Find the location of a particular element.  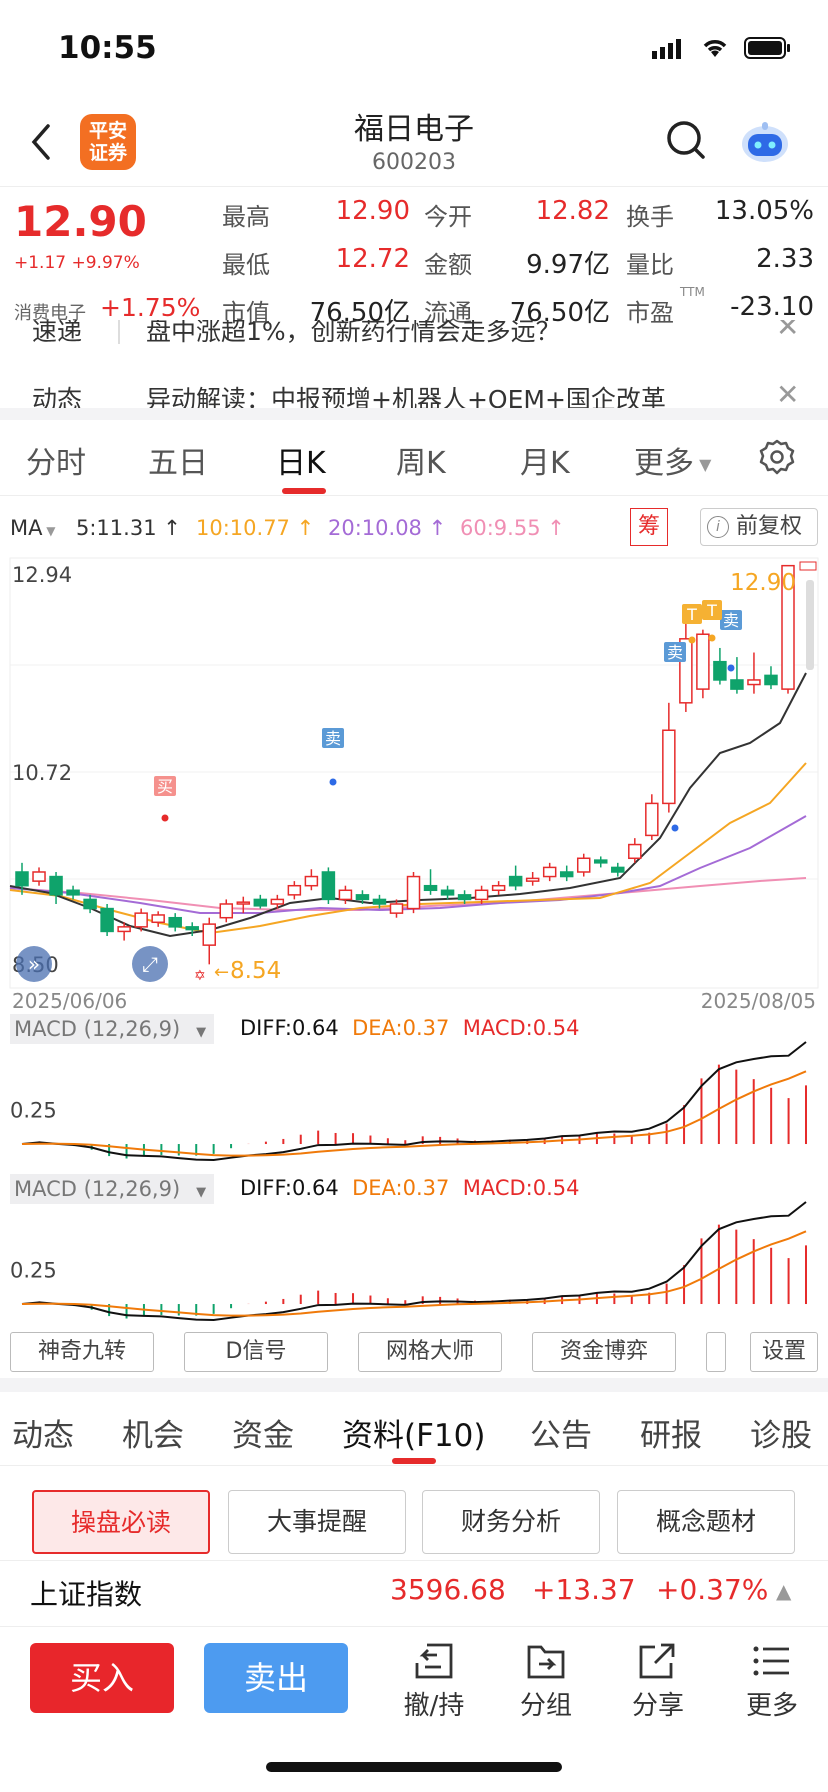

date-start: 2025/06/06 is located at coordinates (69, 999).